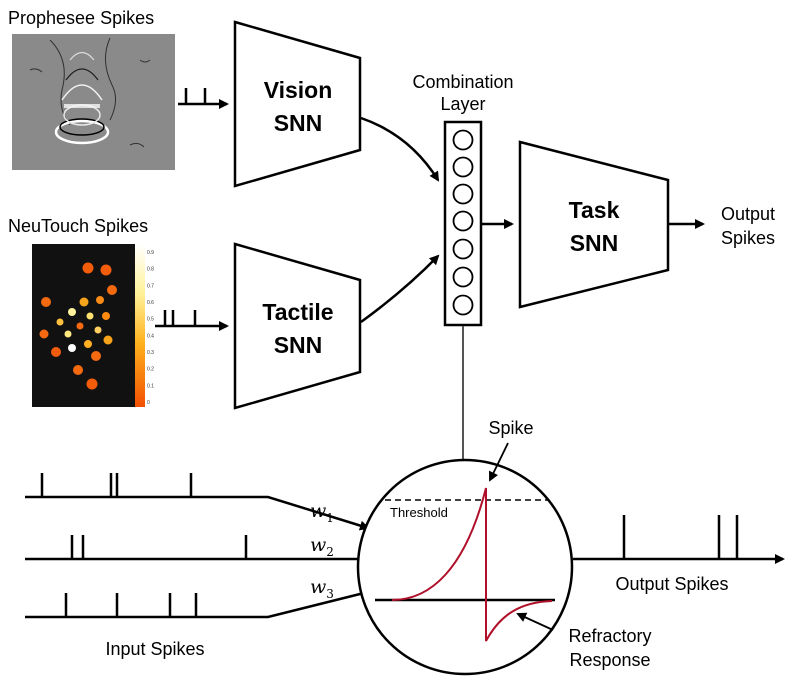  What do you see at coordinates (499, 462) in the screenshot?
I see `spike-pointer-arrow` at bounding box center [499, 462].